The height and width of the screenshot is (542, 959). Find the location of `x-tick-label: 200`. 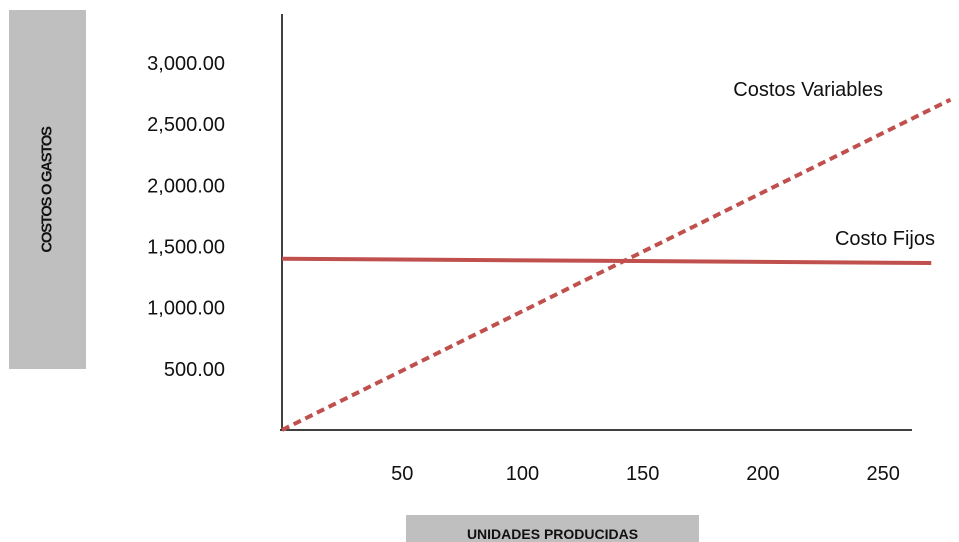

x-tick-label: 200 is located at coordinates (762, 474).